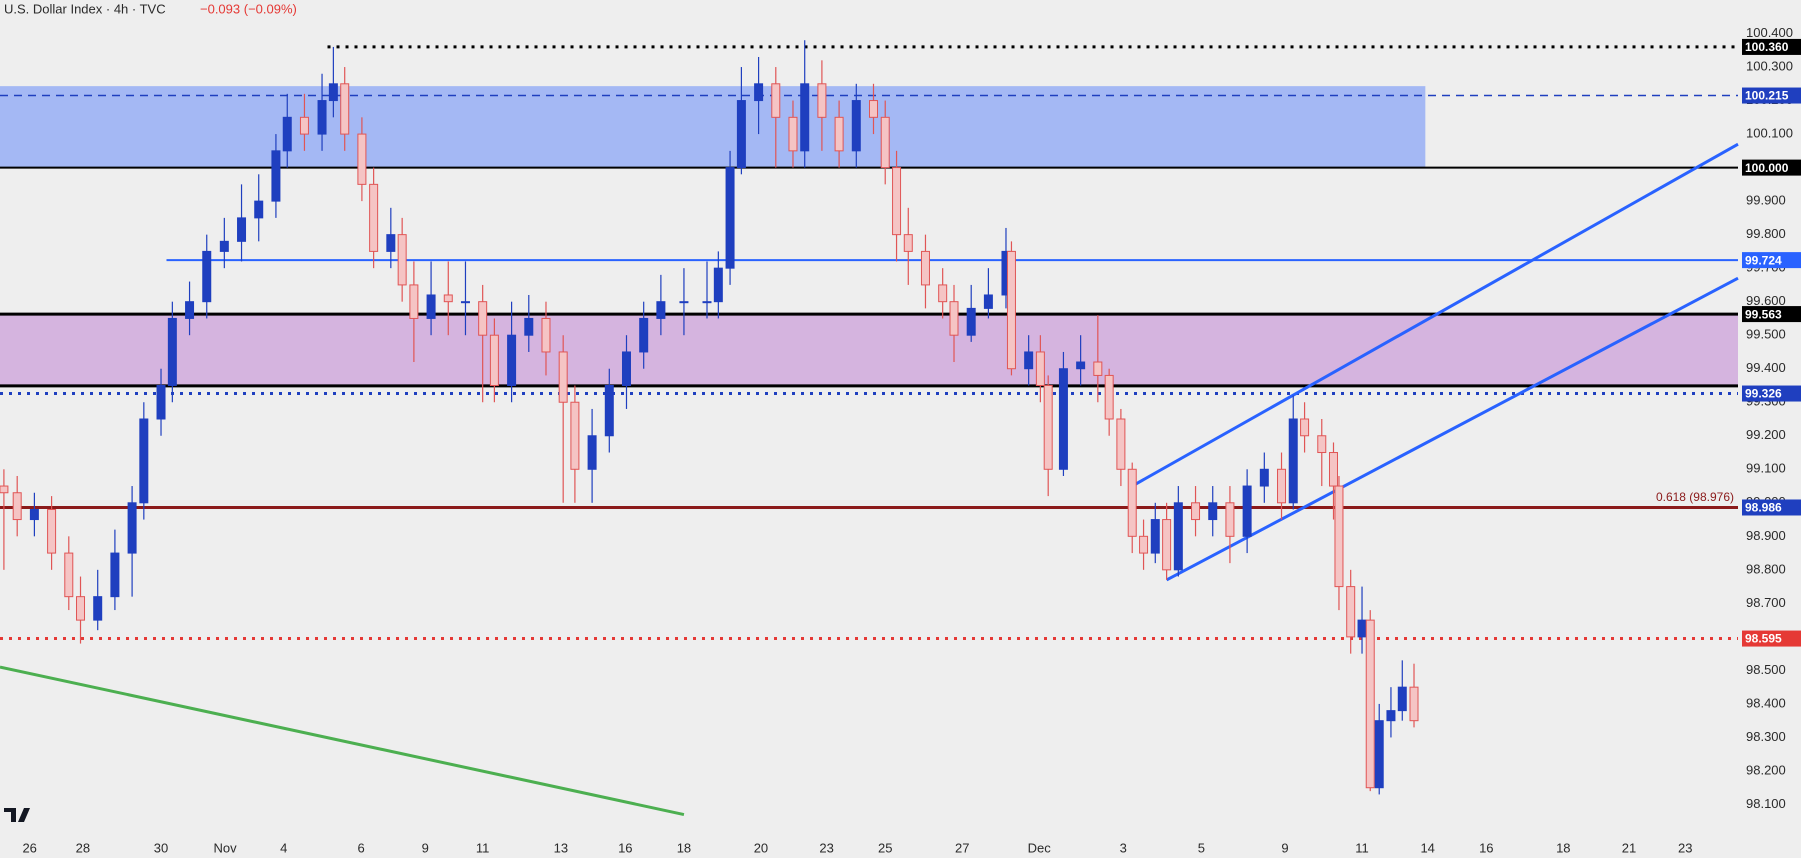 The image size is (1801, 858). I want to click on y-tick-label: 99.800, so click(1766, 233).